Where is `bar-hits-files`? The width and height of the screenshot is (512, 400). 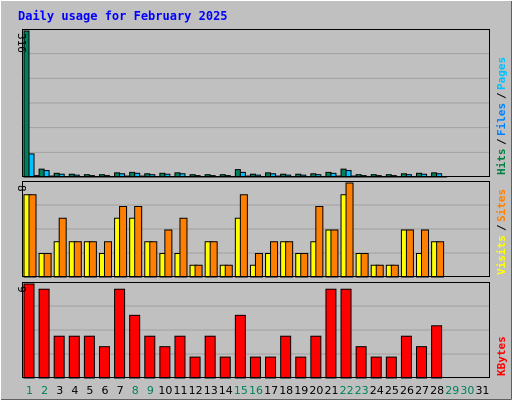 bar-hits-files is located at coordinates (31, 165).